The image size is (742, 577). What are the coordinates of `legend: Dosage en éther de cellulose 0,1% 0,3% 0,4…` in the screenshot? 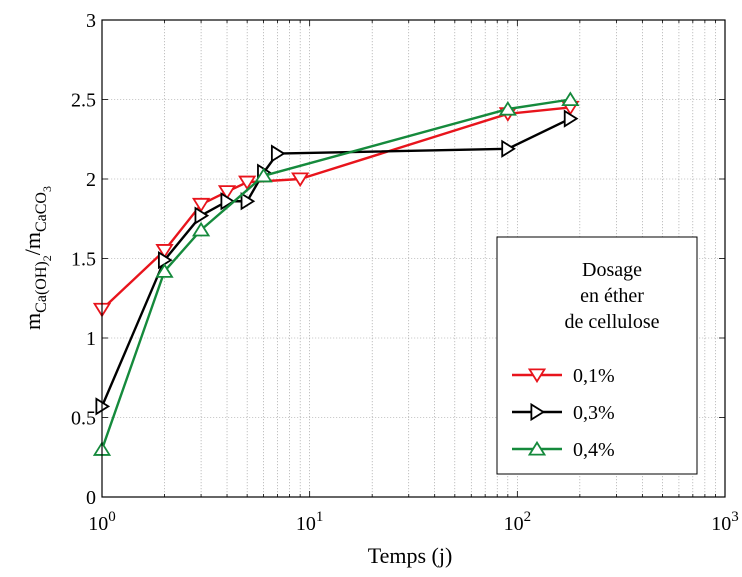 It's located at (597, 355).